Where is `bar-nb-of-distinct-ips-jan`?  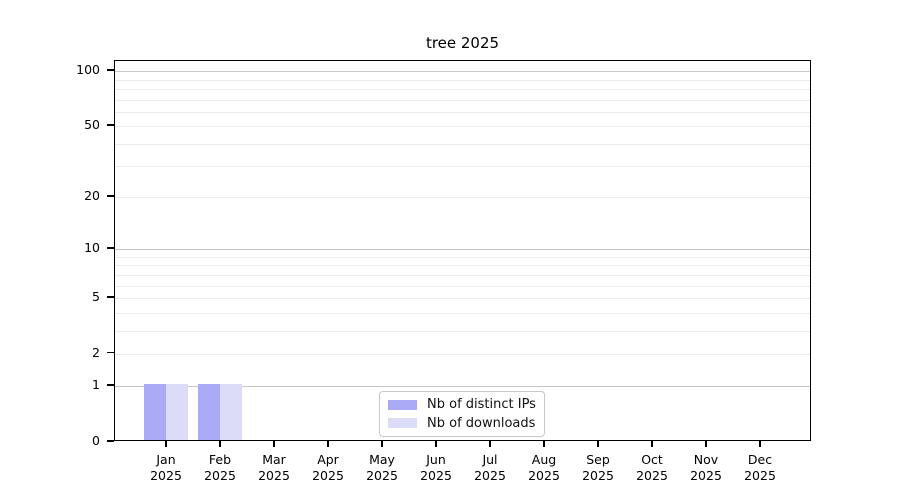
bar-nb-of-distinct-ips-jan is located at coordinates (154, 412).